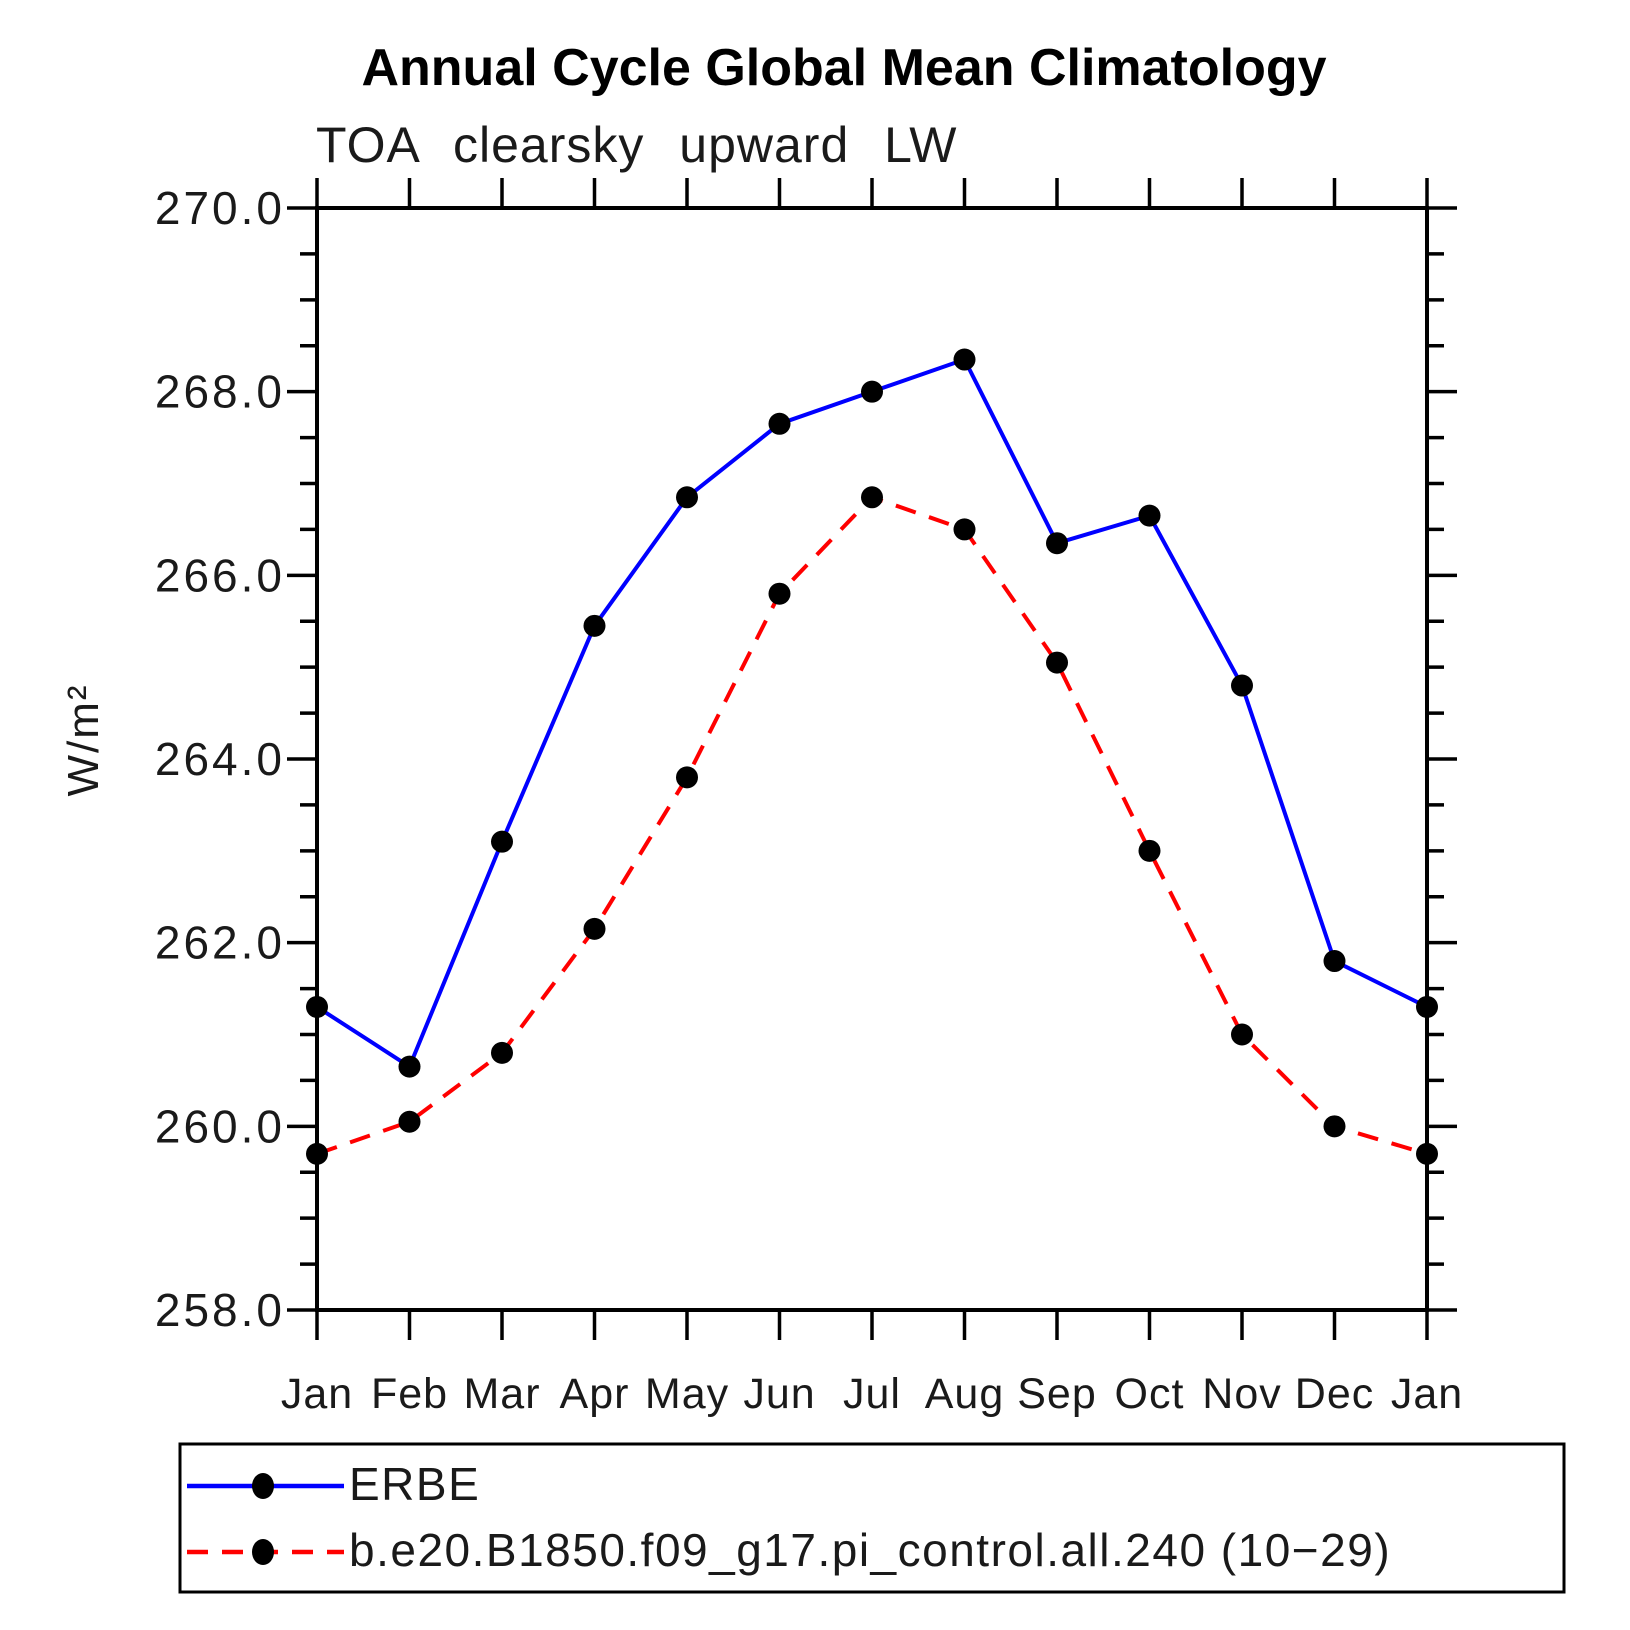 The width and height of the screenshot is (1630, 1630). What do you see at coordinates (83, 740) in the screenshot?
I see `y-axis-label: W/m²` at bounding box center [83, 740].